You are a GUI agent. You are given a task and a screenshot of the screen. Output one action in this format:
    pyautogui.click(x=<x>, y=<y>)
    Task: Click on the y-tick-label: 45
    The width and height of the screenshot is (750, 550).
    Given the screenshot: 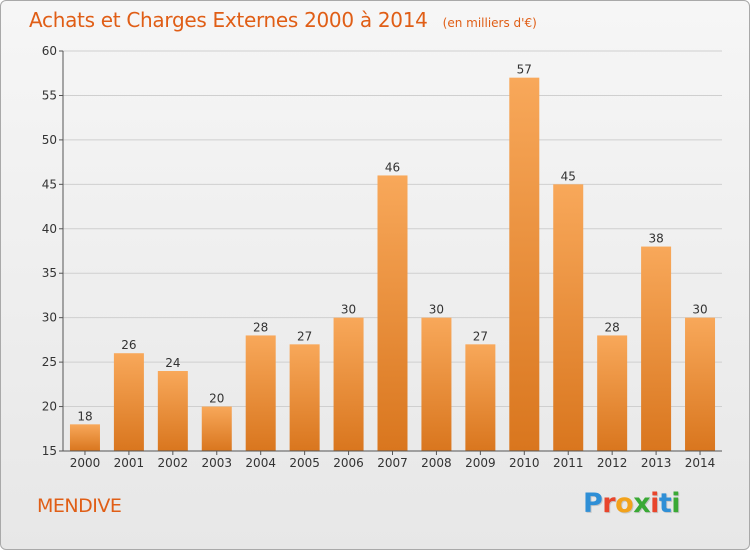 What is the action you would take?
    pyautogui.click(x=49, y=184)
    